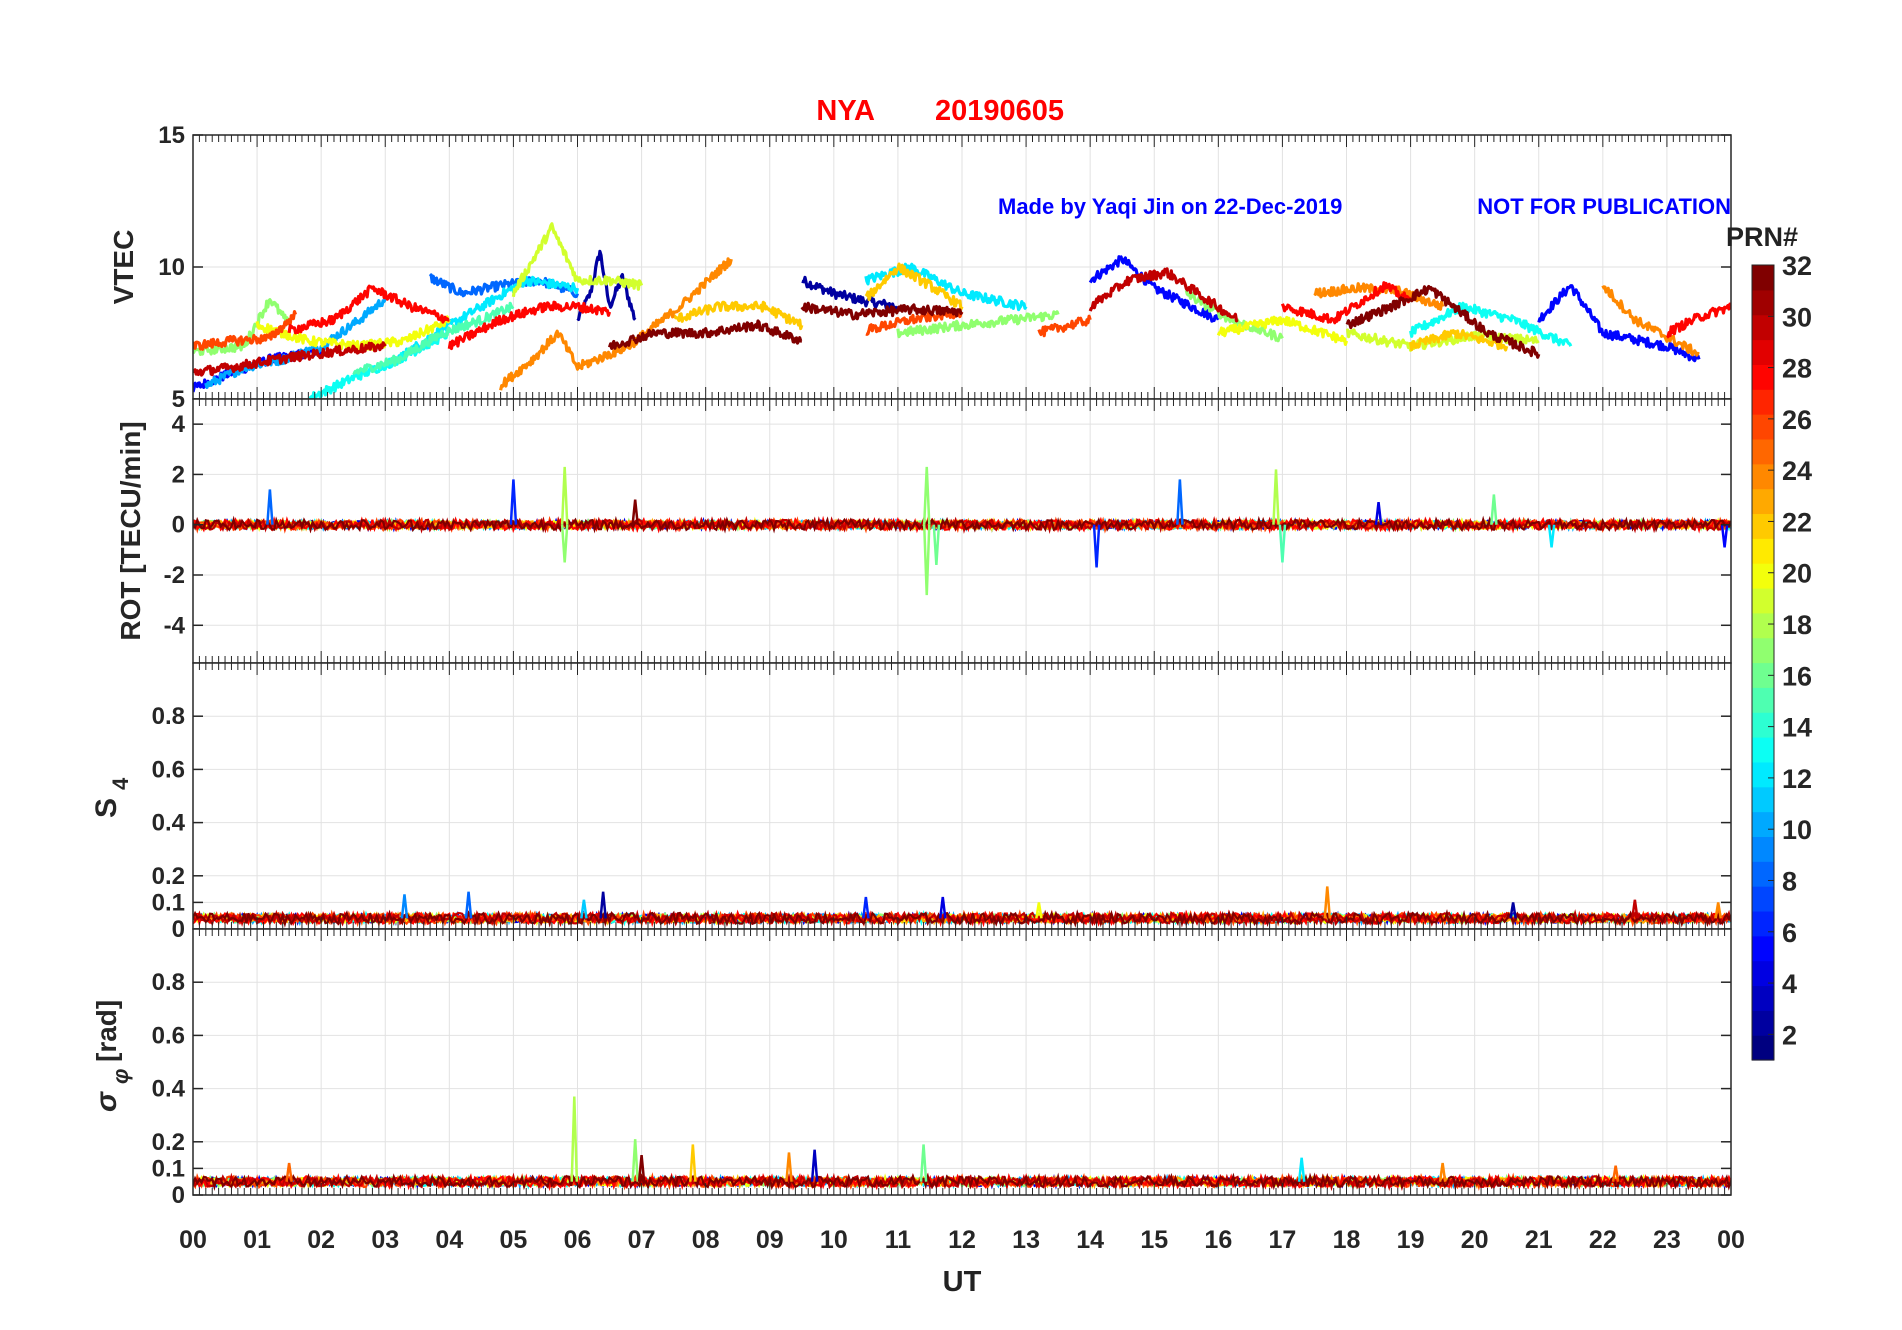 The height and width of the screenshot is (1330, 1902). I want to click on colorbar-tick-label: 2, so click(1789, 1035).